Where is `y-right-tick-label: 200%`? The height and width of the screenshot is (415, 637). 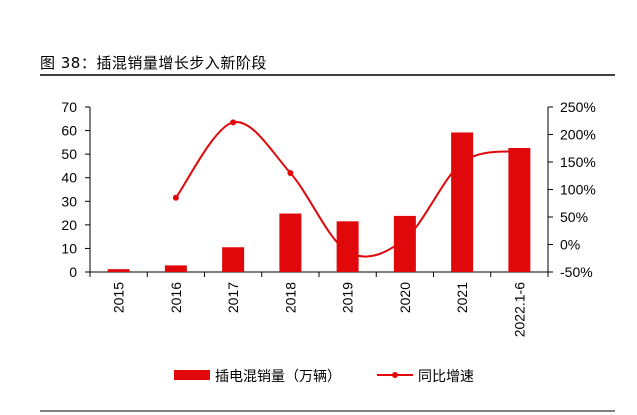 y-right-tick-label: 200% is located at coordinates (578, 135).